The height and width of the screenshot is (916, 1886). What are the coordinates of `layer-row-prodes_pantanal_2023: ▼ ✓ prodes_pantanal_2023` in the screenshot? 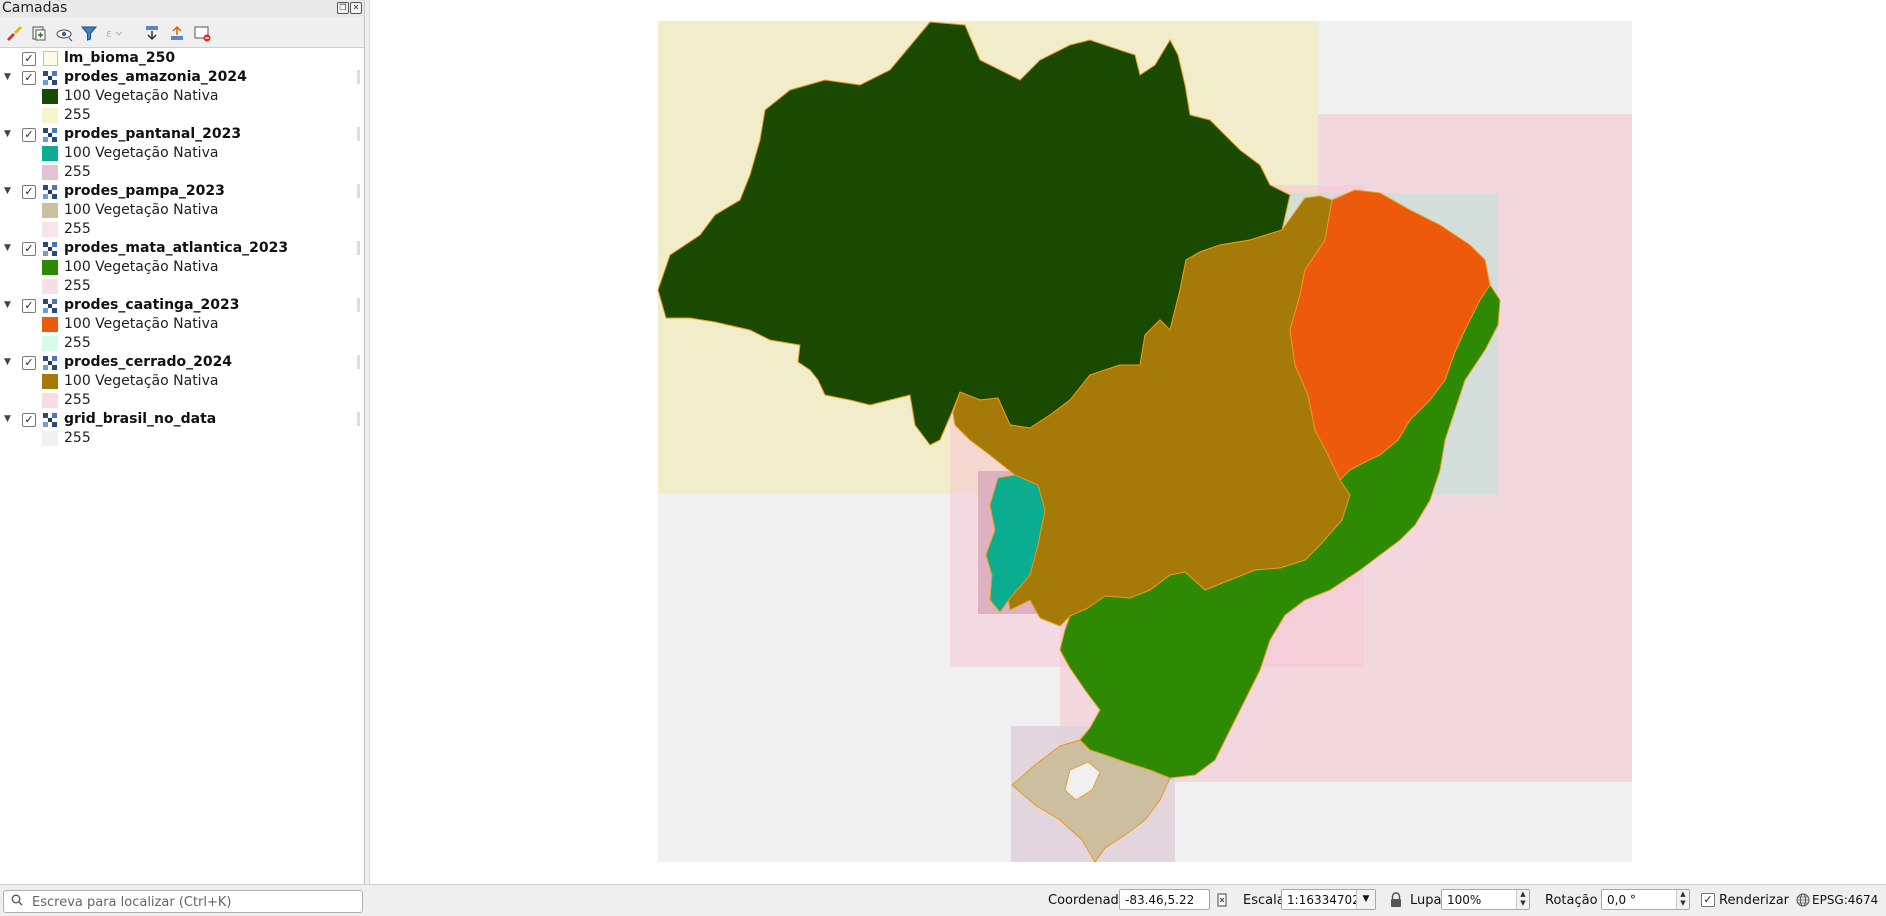 It's located at (182, 134).